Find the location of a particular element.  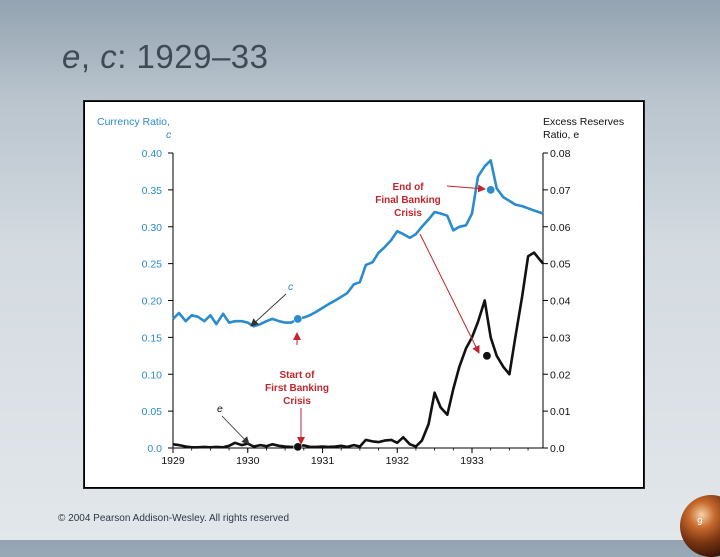

left-tick-label: 0.15 is located at coordinates (152, 338).